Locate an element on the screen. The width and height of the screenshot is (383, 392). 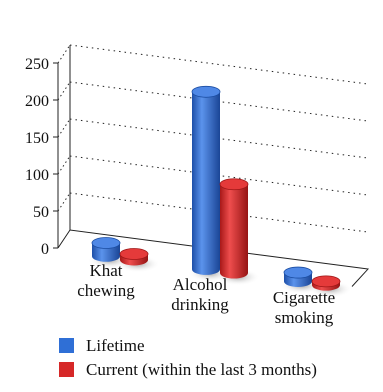
x-tick-label: Khat chewing is located at coordinates (106, 280).